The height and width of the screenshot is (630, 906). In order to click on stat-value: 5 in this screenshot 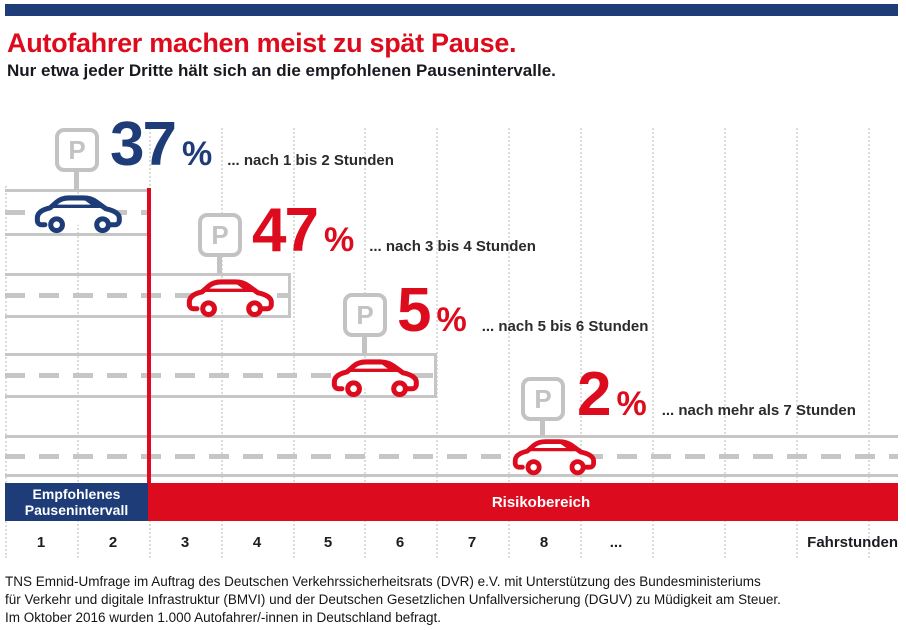, I will do `click(414, 310)`.